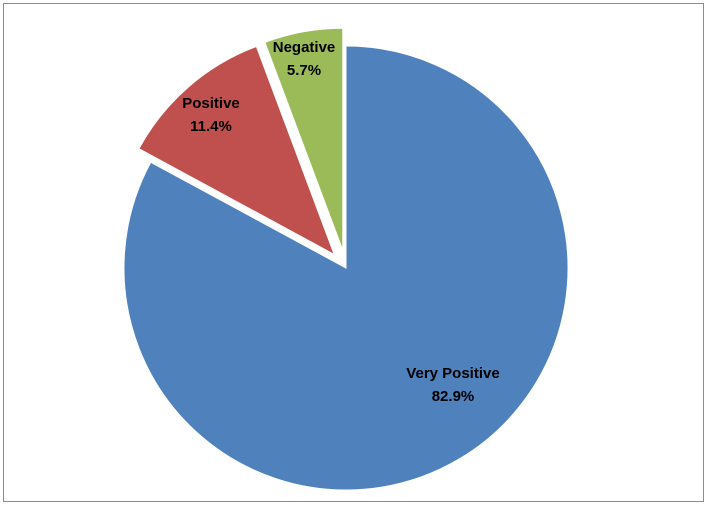 This screenshot has height=507, width=709. What do you see at coordinates (452, 385) in the screenshot?
I see `slice-label-very-positive: Very Positive 82.9%` at bounding box center [452, 385].